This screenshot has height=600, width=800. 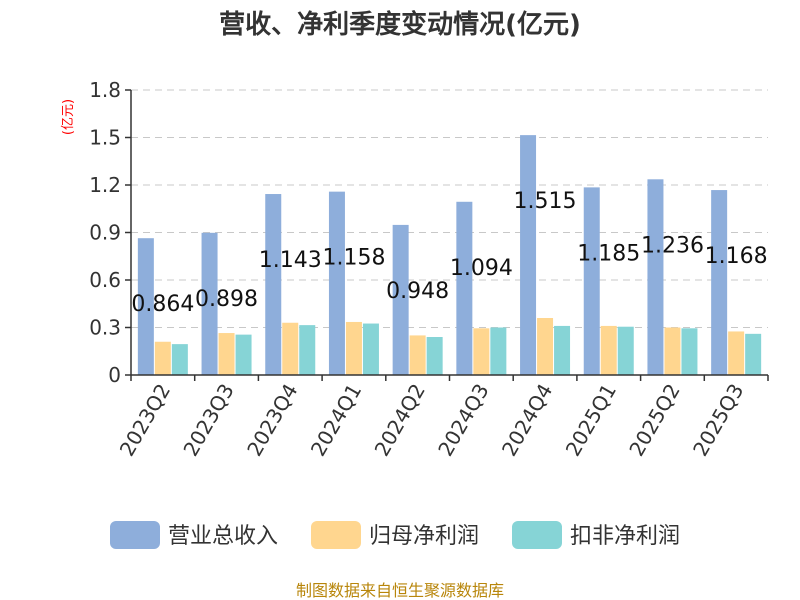 I want to click on bar-2024Q1-s2, so click(x=370, y=349).